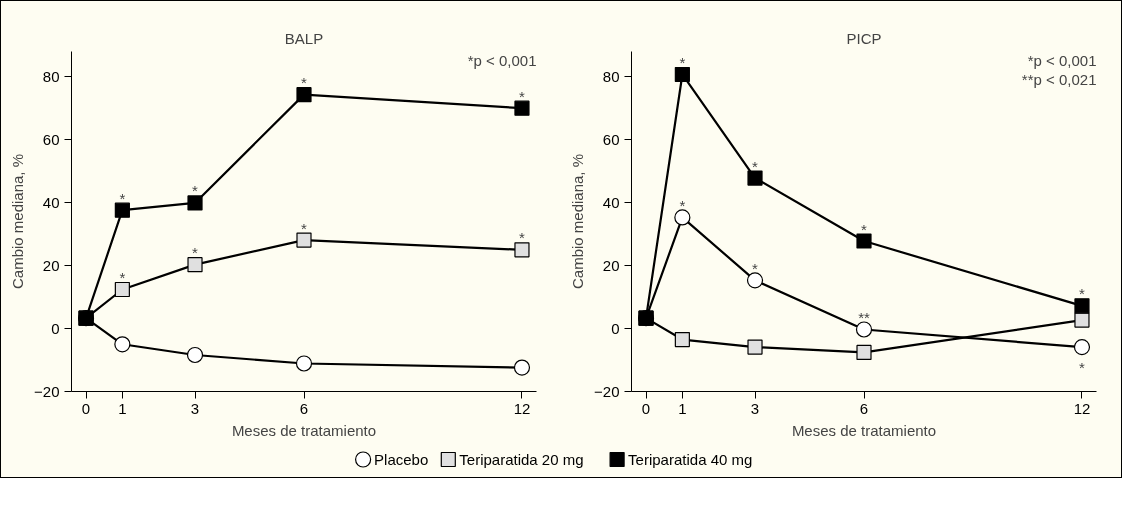  Describe the element at coordinates (521, 459) in the screenshot. I see `legend-label: Teriparatida 20 mg` at that location.